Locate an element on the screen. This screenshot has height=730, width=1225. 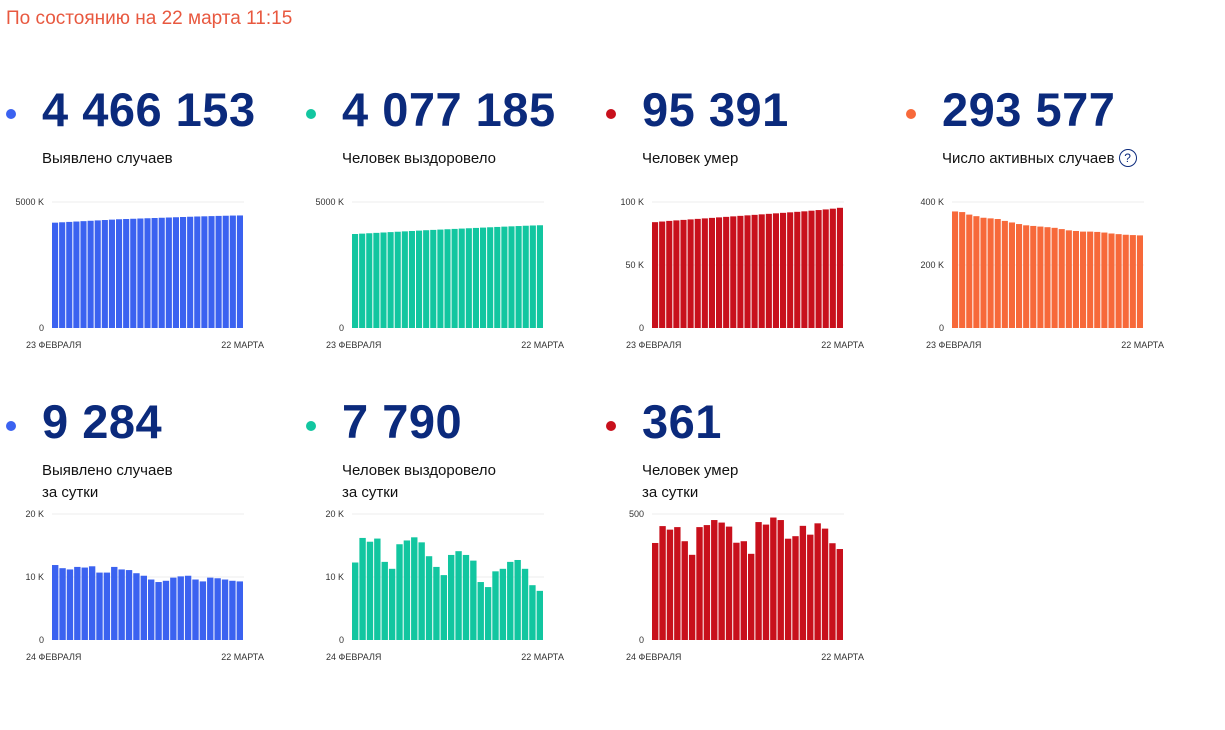
stat-label: Человек выздоровело is located at coordinates (419, 471).